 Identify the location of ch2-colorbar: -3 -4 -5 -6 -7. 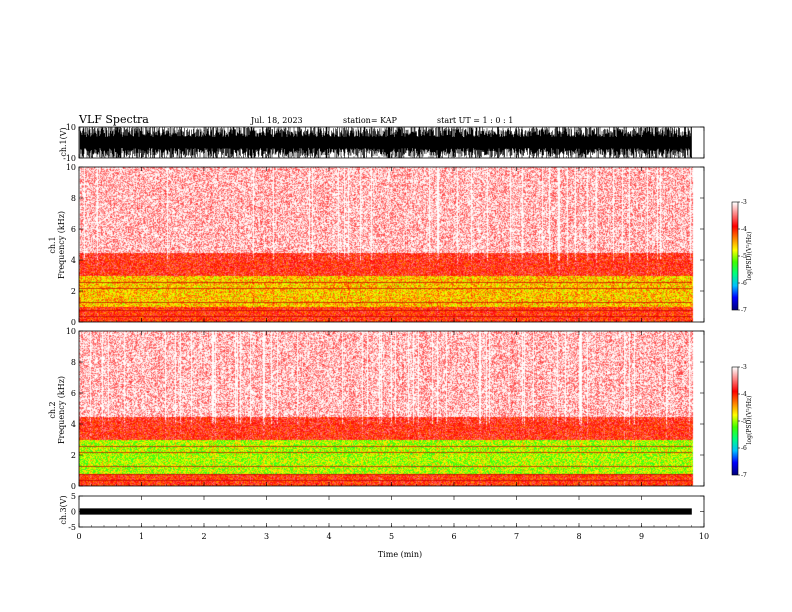
(739, 421).